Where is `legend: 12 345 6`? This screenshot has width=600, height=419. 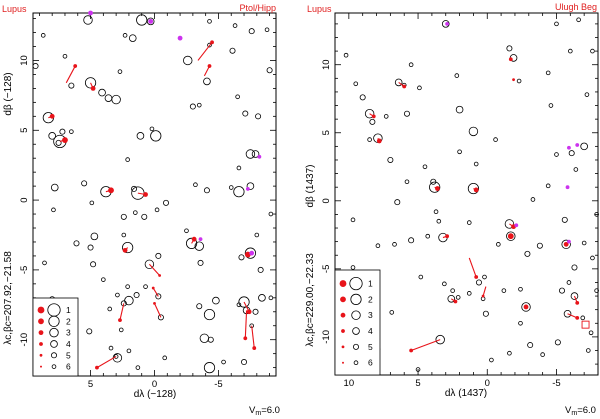
legend: 12 345 6 is located at coordinates (55, 337).